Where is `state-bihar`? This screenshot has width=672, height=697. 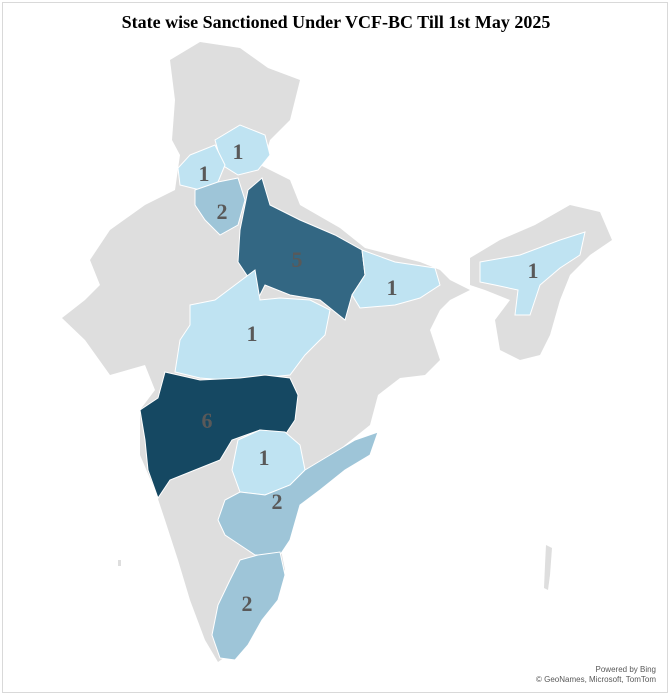 state-bihar is located at coordinates (396, 279).